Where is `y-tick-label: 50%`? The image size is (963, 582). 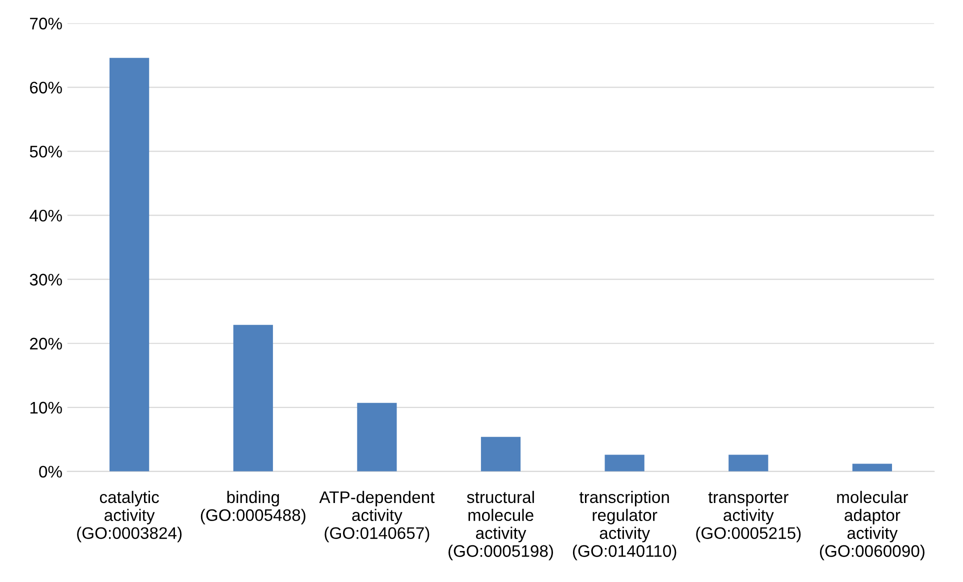 y-tick-label: 50% is located at coordinates (46, 152).